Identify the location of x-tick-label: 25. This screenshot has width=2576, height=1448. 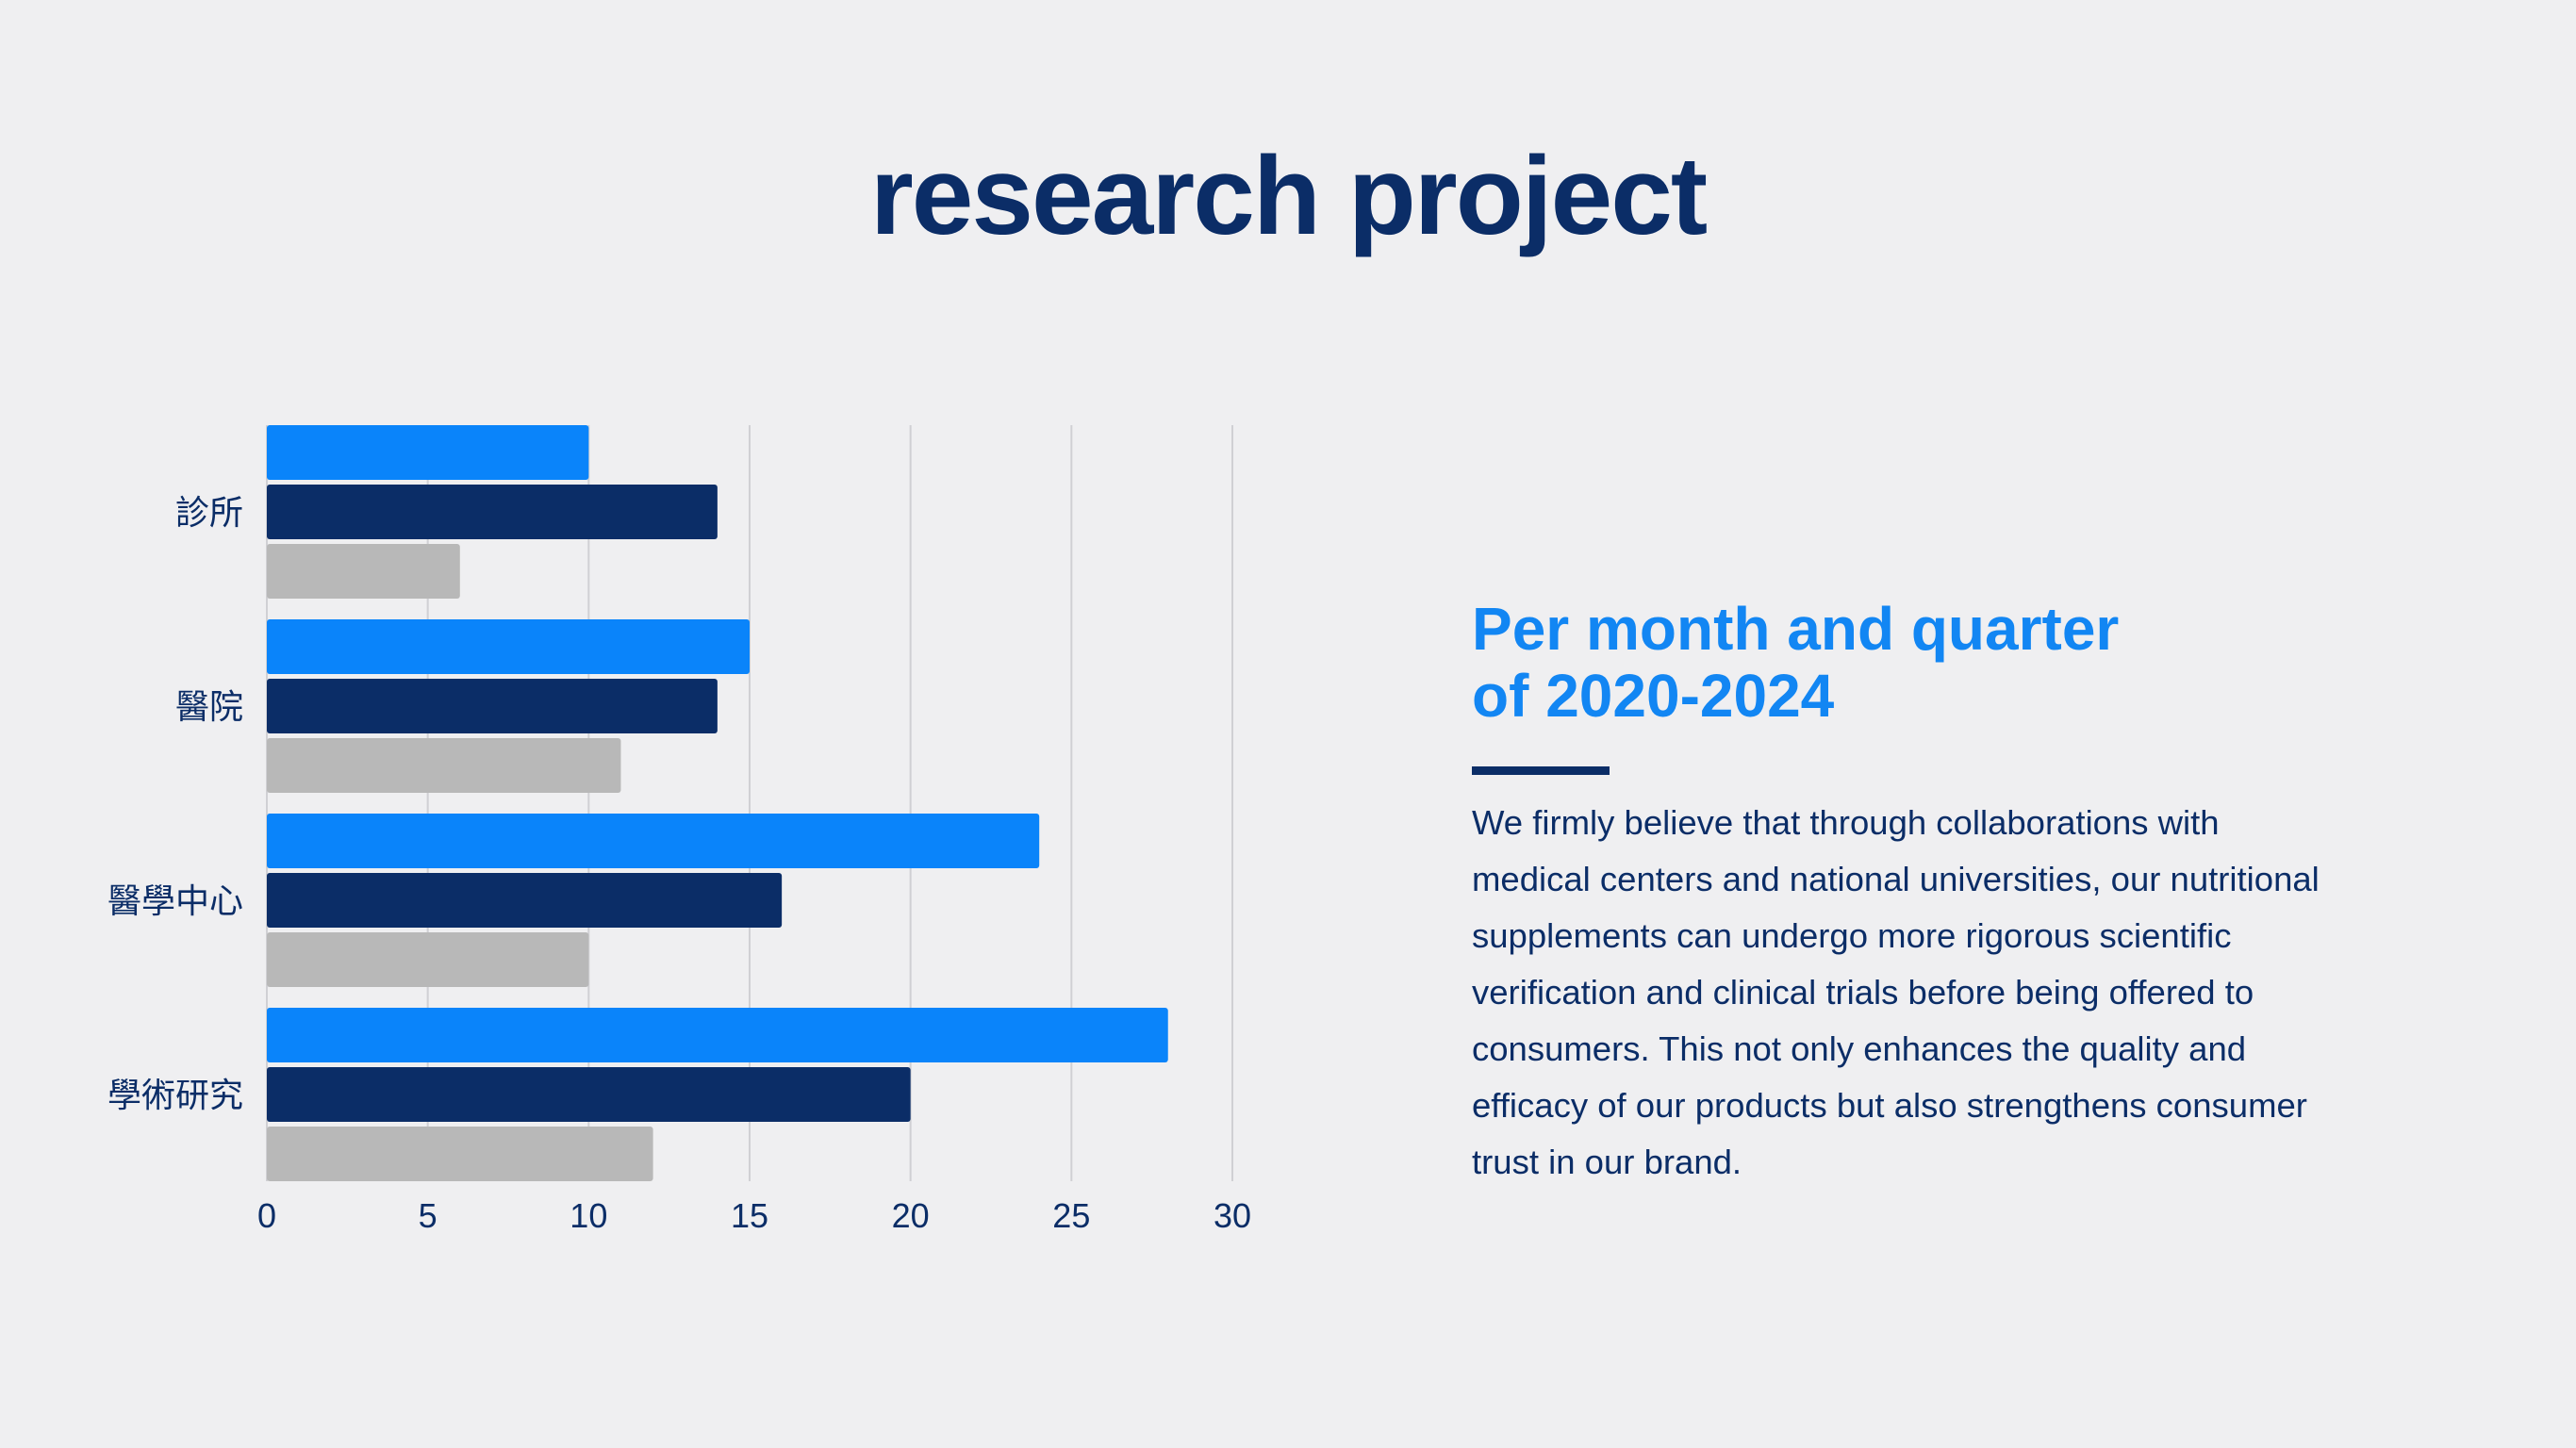
(1071, 1215).